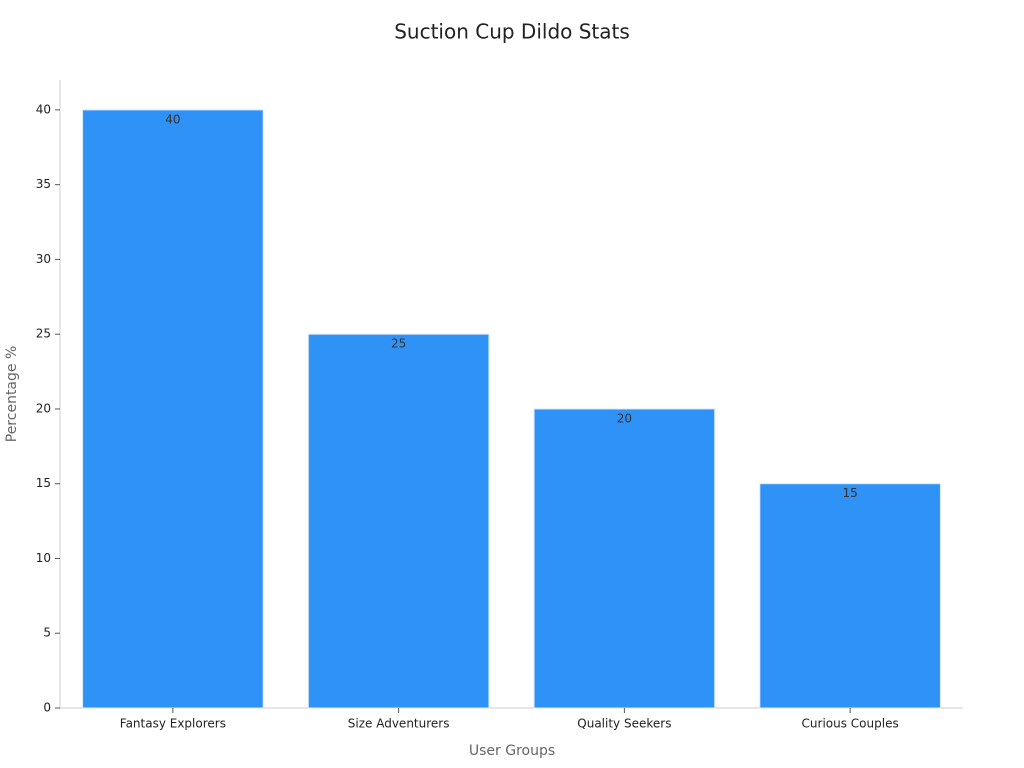 The height and width of the screenshot is (768, 1024). What do you see at coordinates (624, 418) in the screenshot?
I see `data-label: 20` at bounding box center [624, 418].